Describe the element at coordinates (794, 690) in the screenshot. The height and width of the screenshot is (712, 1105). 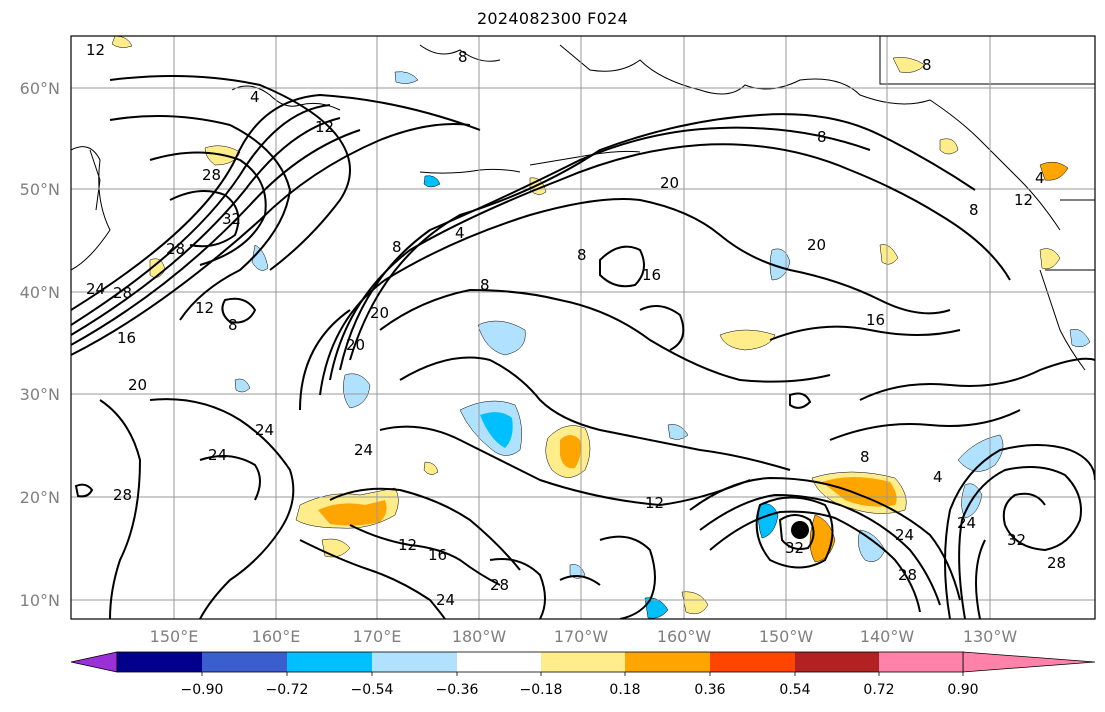
I see `colorbar-tick: 0.54` at that location.